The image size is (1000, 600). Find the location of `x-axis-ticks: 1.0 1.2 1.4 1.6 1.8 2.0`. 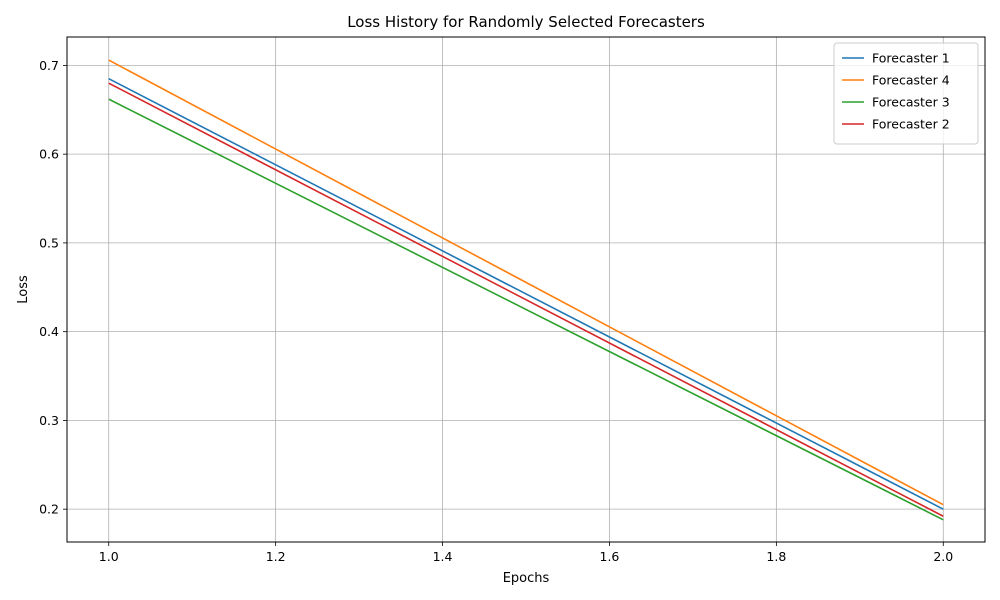

x-axis-ticks: 1.0 1.2 1.4 1.6 1.8 2.0 is located at coordinates (526, 553).